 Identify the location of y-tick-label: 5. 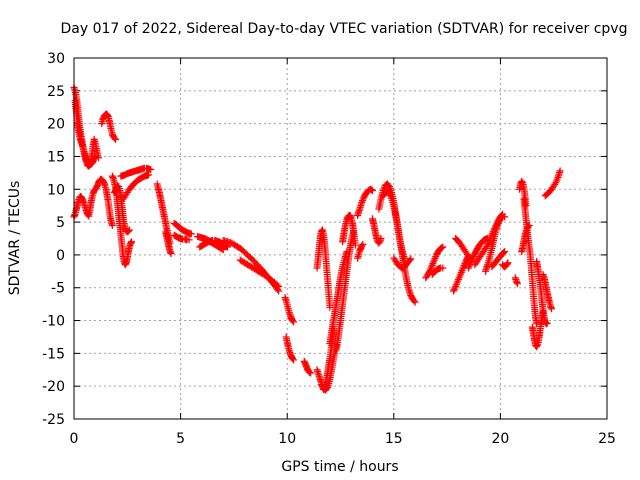
(60, 223).